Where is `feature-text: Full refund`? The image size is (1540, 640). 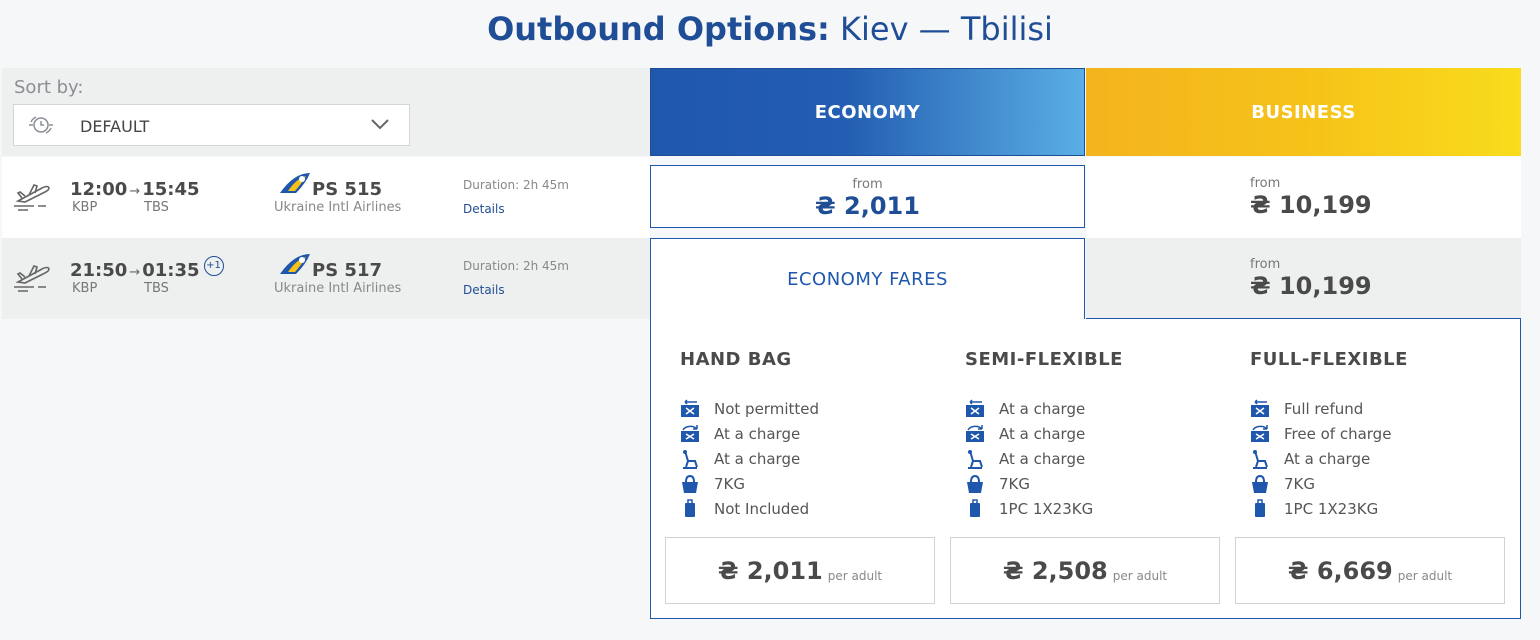
feature-text: Full refund is located at coordinates (1324, 409).